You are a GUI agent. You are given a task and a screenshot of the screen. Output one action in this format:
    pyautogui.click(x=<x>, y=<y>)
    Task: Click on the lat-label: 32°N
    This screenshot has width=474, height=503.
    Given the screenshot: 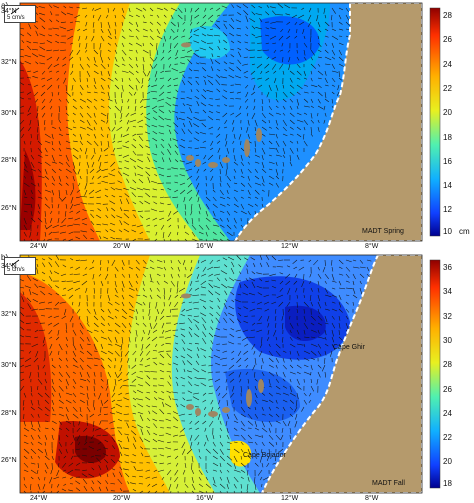 What is the action you would take?
    pyautogui.click(x=9, y=62)
    